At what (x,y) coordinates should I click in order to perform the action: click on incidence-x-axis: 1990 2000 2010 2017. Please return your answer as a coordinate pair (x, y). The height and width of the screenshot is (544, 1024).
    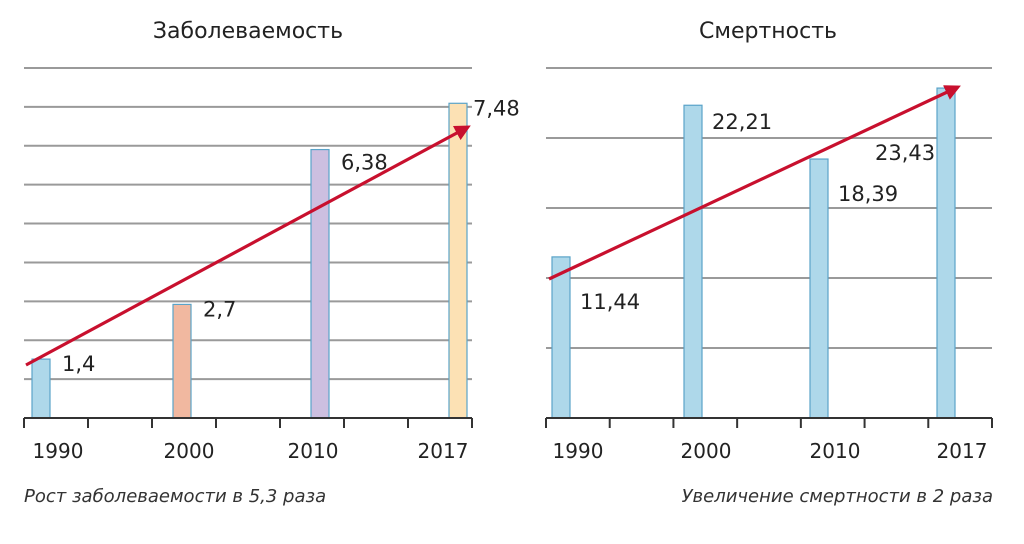
    Looking at the image, I should click on (248, 440).